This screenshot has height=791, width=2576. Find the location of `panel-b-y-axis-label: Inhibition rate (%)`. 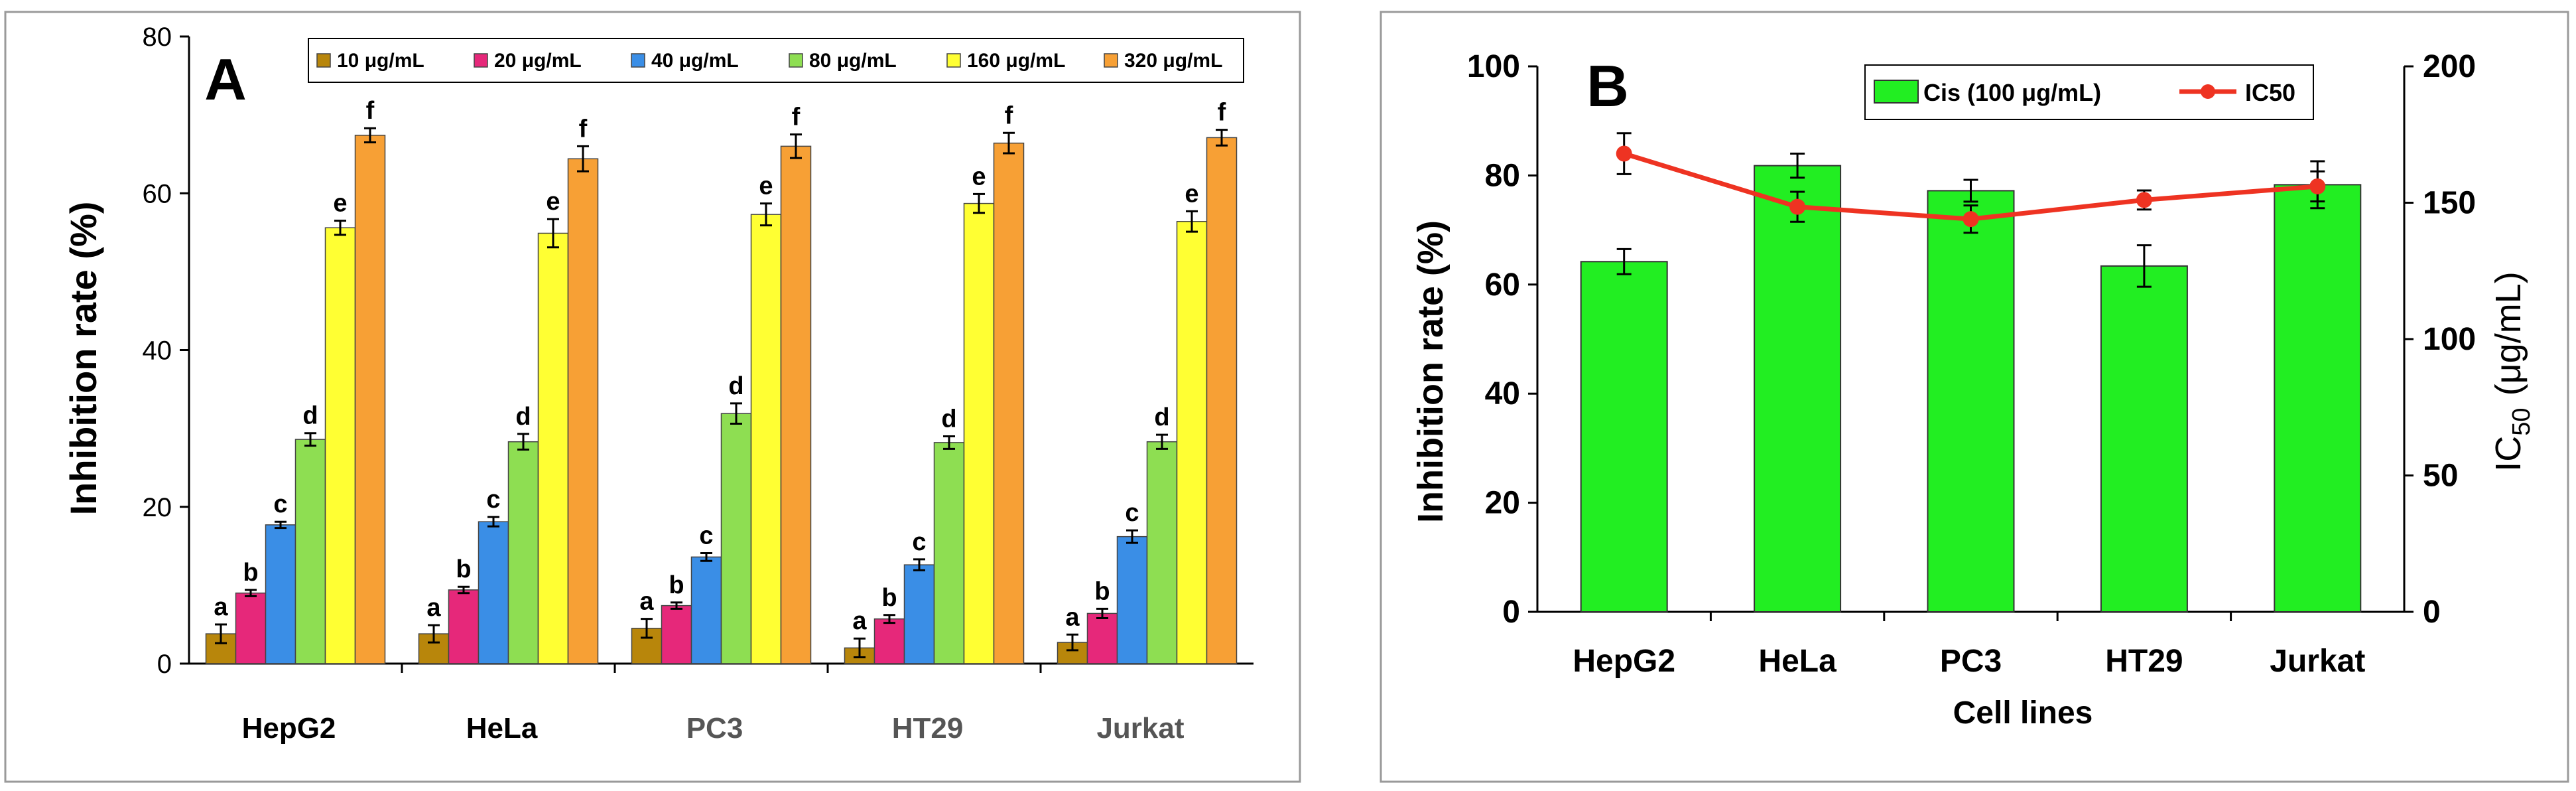

panel-b-y-axis-label: Inhibition rate (%) is located at coordinates (1431, 371).